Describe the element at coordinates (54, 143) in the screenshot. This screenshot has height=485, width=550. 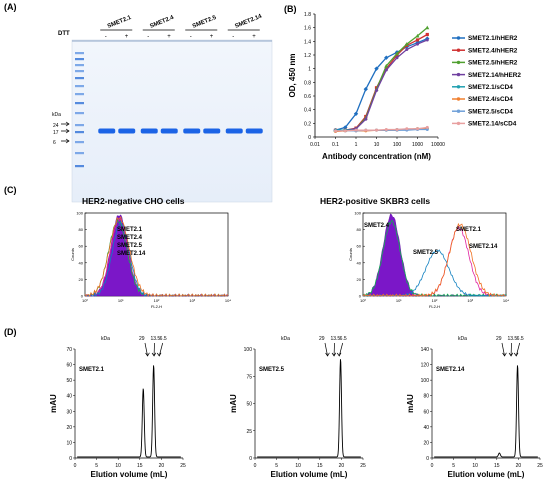
I see `marker-label: 6` at that location.